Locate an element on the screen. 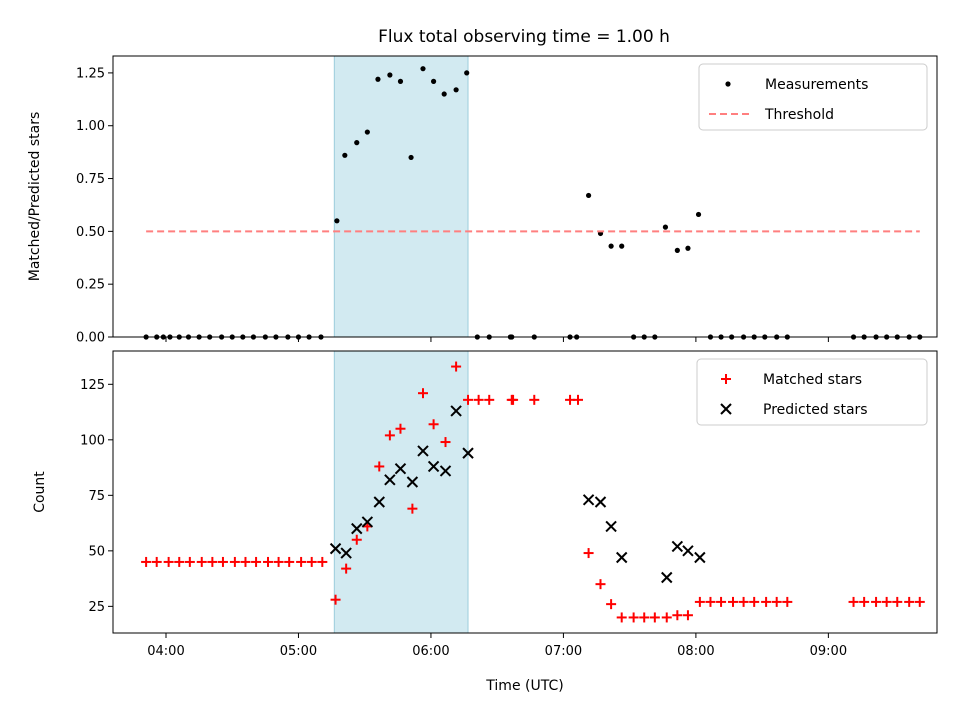 The height and width of the screenshot is (720, 960). top-ylabel: Matched/Predicted stars is located at coordinates (35, 197).